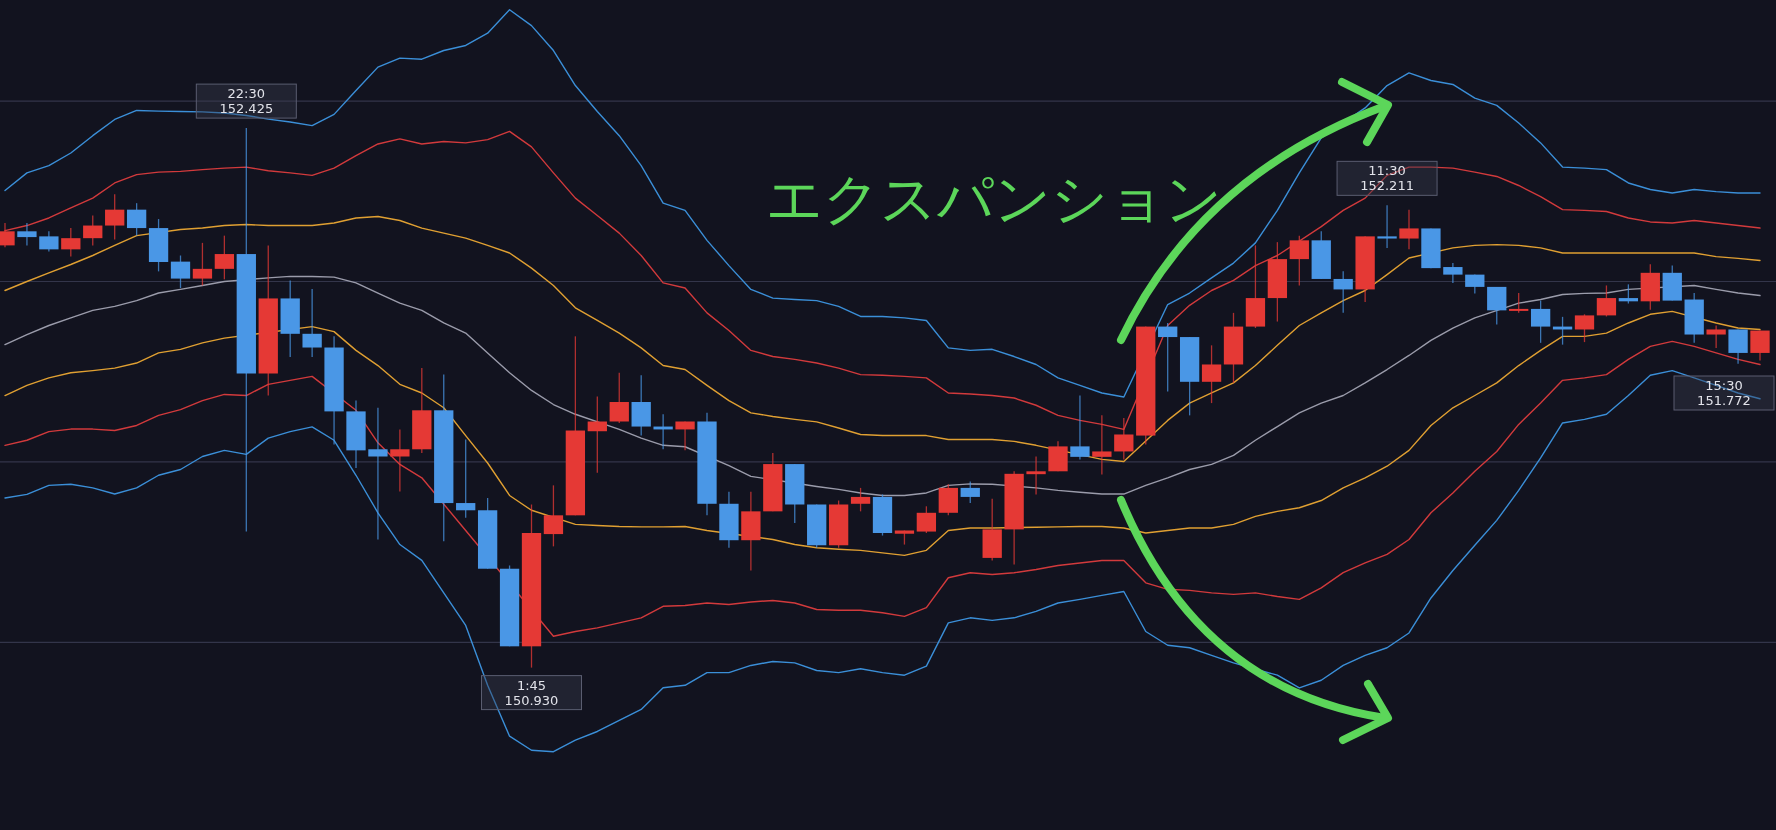 Image resolution: width=1776 pixels, height=830 pixels. What do you see at coordinates (246, 101) in the screenshot?
I see `annotation: 22:30 152.425` at bounding box center [246, 101].